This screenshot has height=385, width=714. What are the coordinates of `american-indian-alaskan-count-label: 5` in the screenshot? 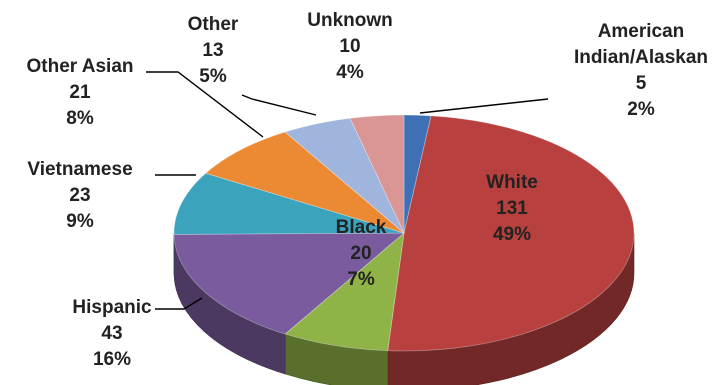 It's located at (641, 83).